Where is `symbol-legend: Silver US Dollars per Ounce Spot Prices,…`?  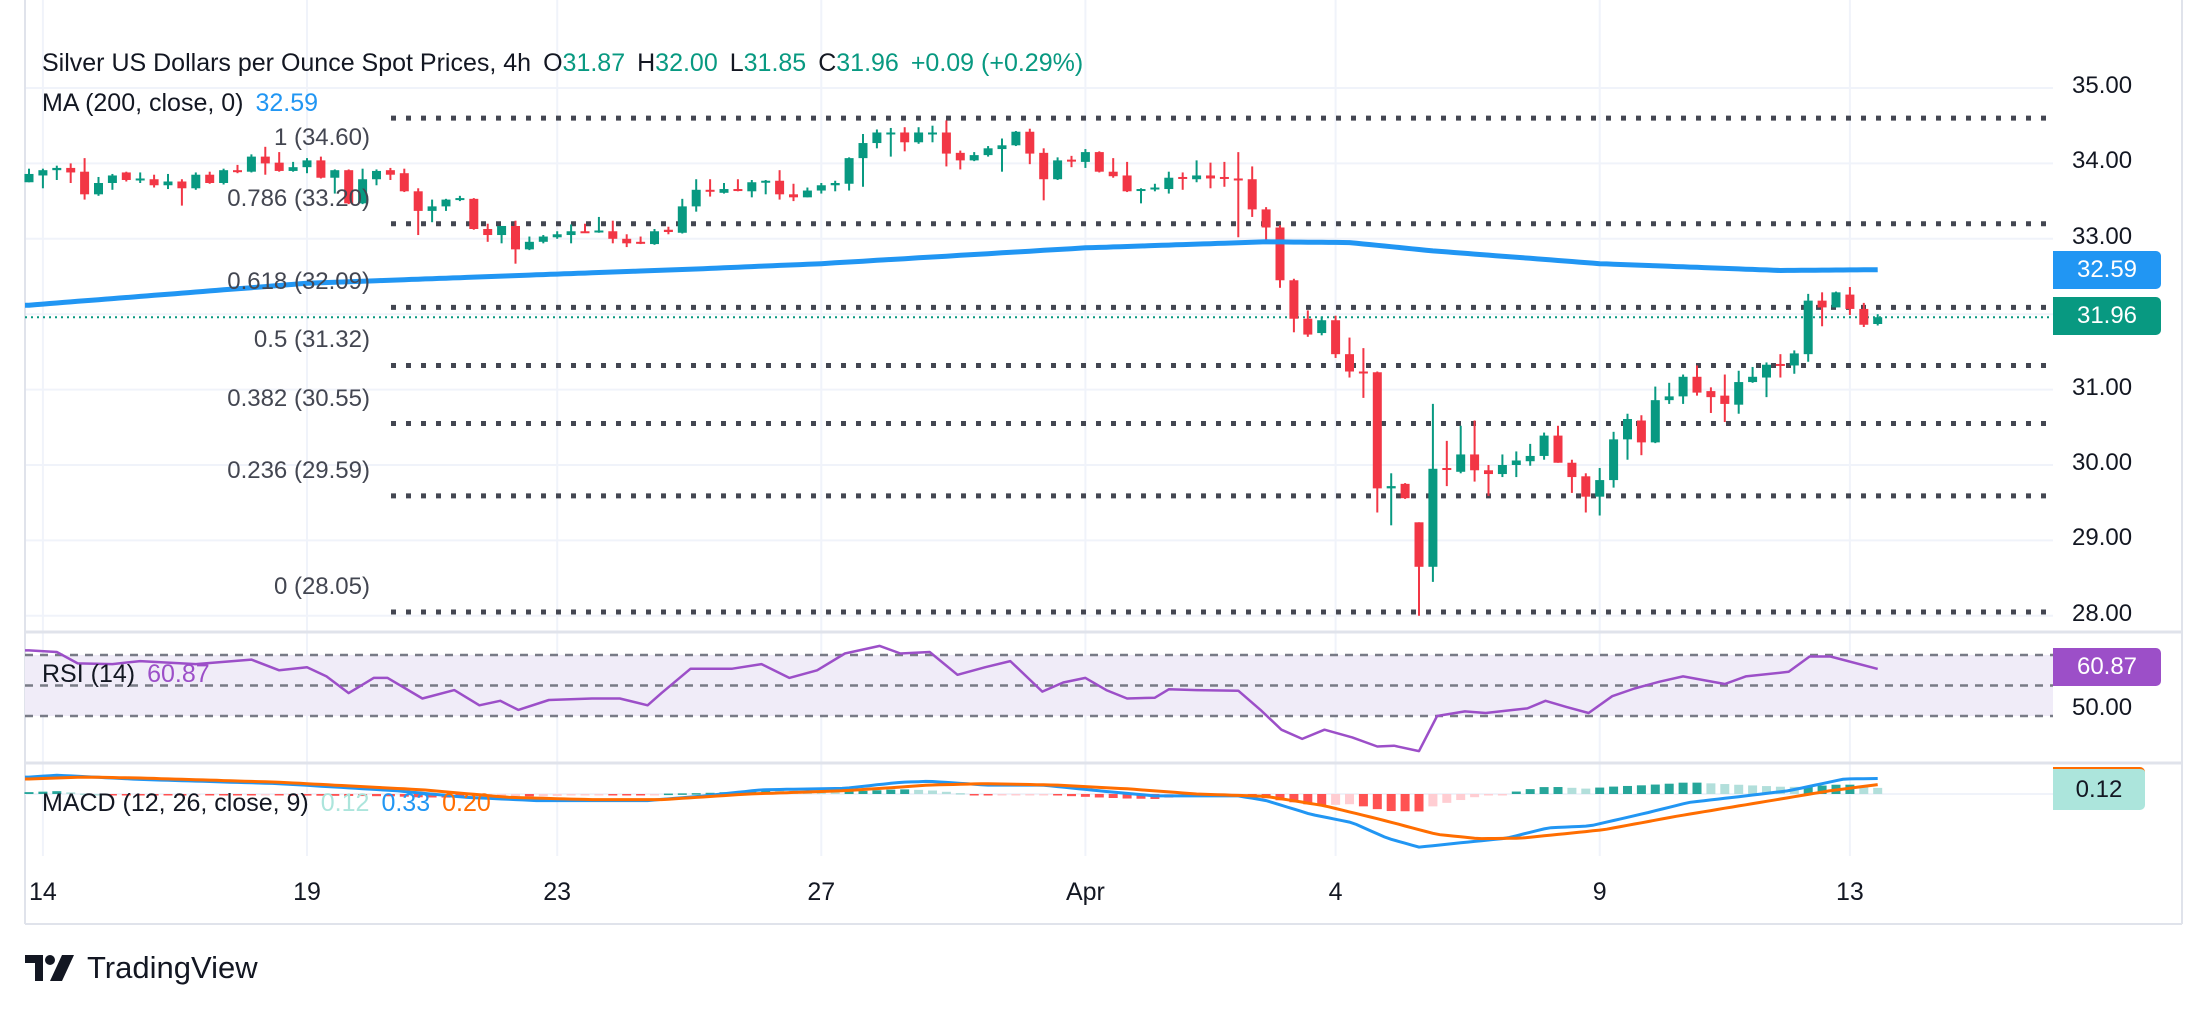 symbol-legend: Silver US Dollars per Ounce Spot Prices,… is located at coordinates (562, 63).